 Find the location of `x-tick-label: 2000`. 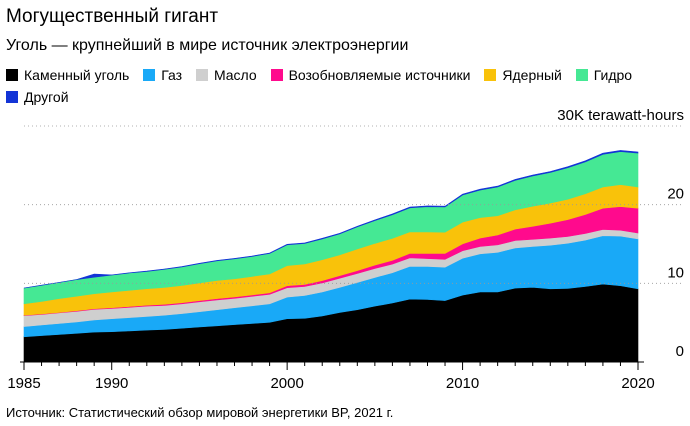

x-tick-label: 2000 is located at coordinates (286, 383).